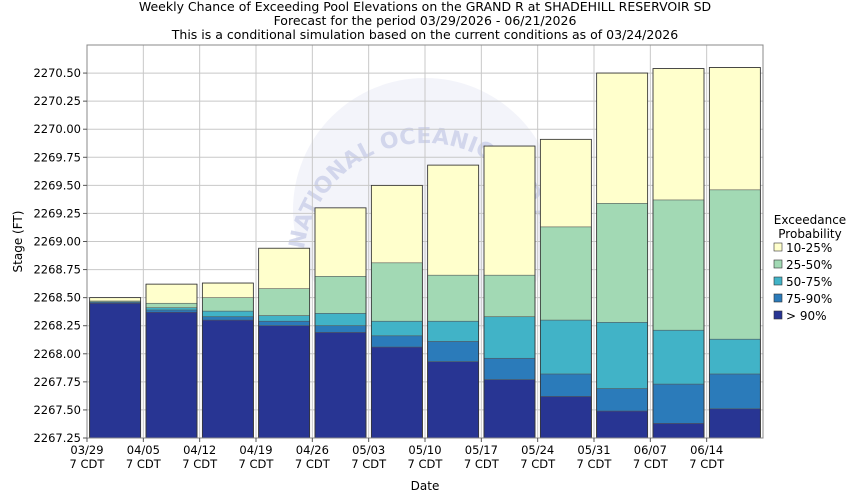  I want to click on y-tick-label: 2269.75, so click(57, 157).